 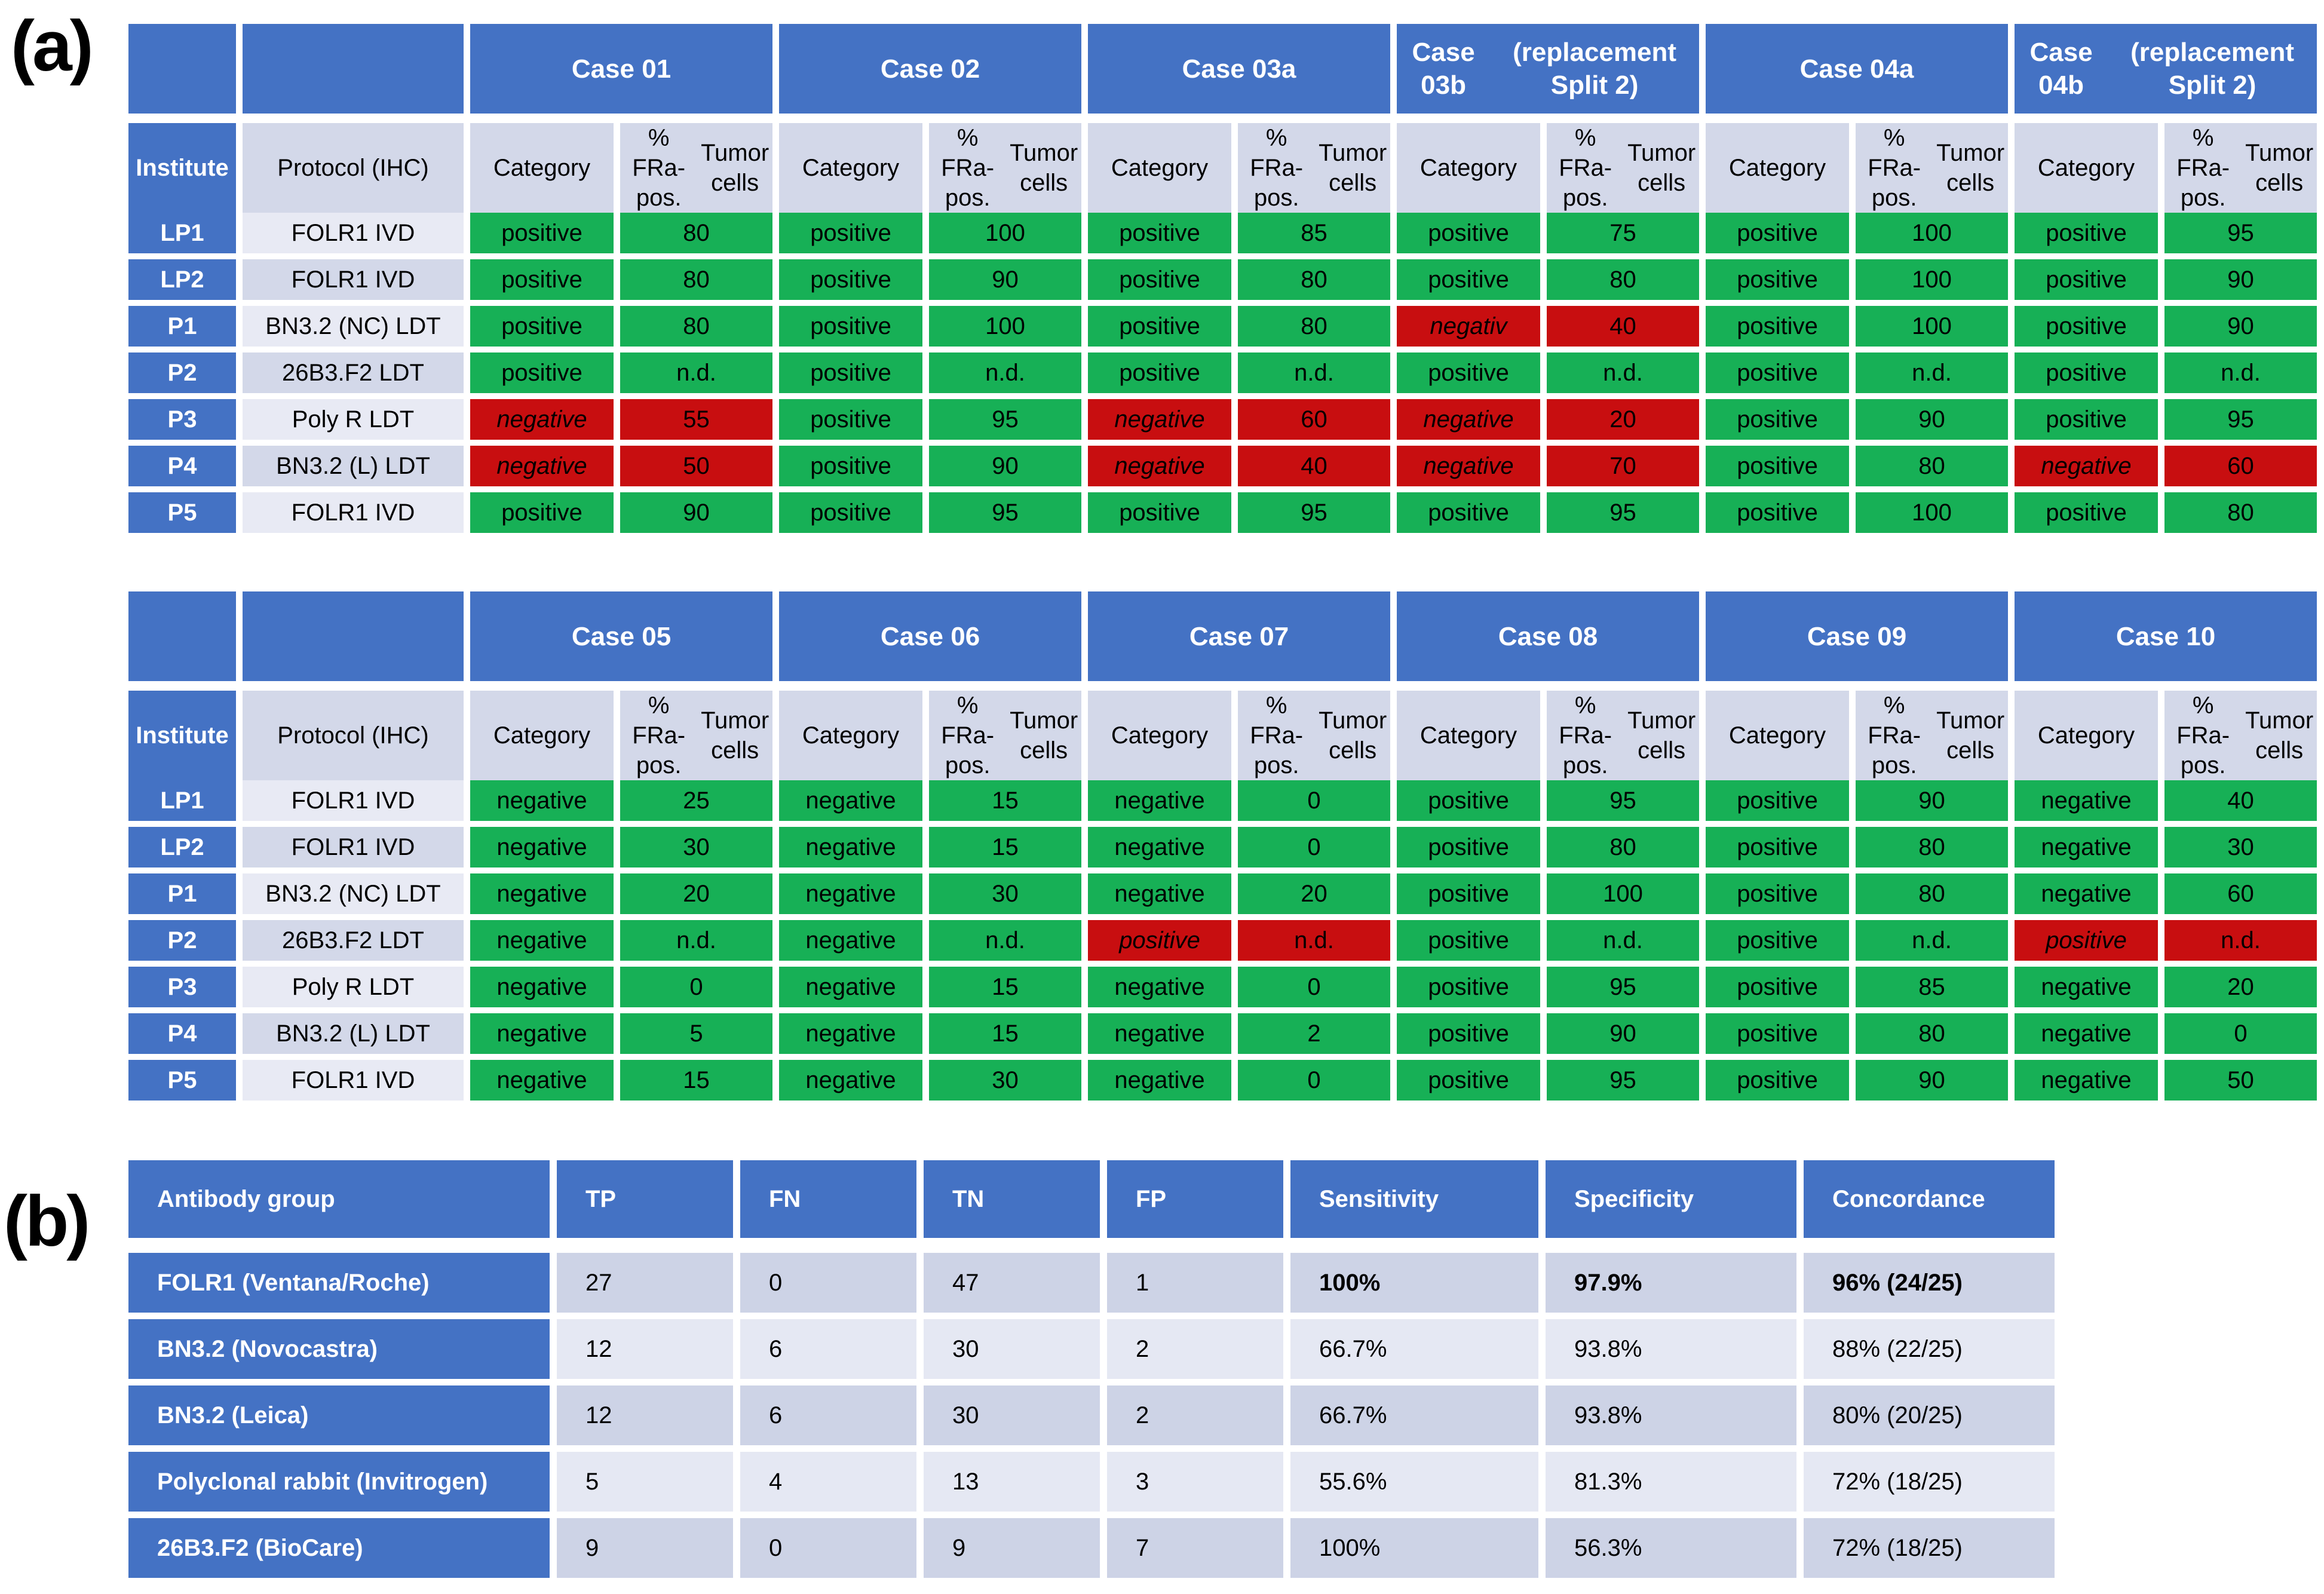 I want to click on concordance-cell: 88% (22/25), so click(x=1929, y=1349).